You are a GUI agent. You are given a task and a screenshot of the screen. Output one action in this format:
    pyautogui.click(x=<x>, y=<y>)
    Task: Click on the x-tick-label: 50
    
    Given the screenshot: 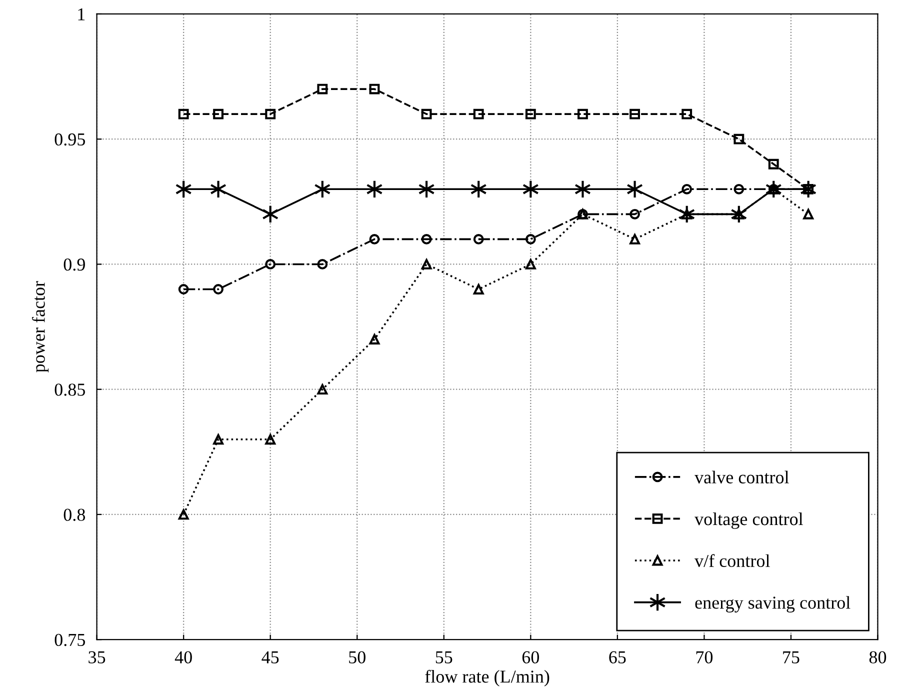 What is the action you would take?
    pyautogui.click(x=357, y=657)
    